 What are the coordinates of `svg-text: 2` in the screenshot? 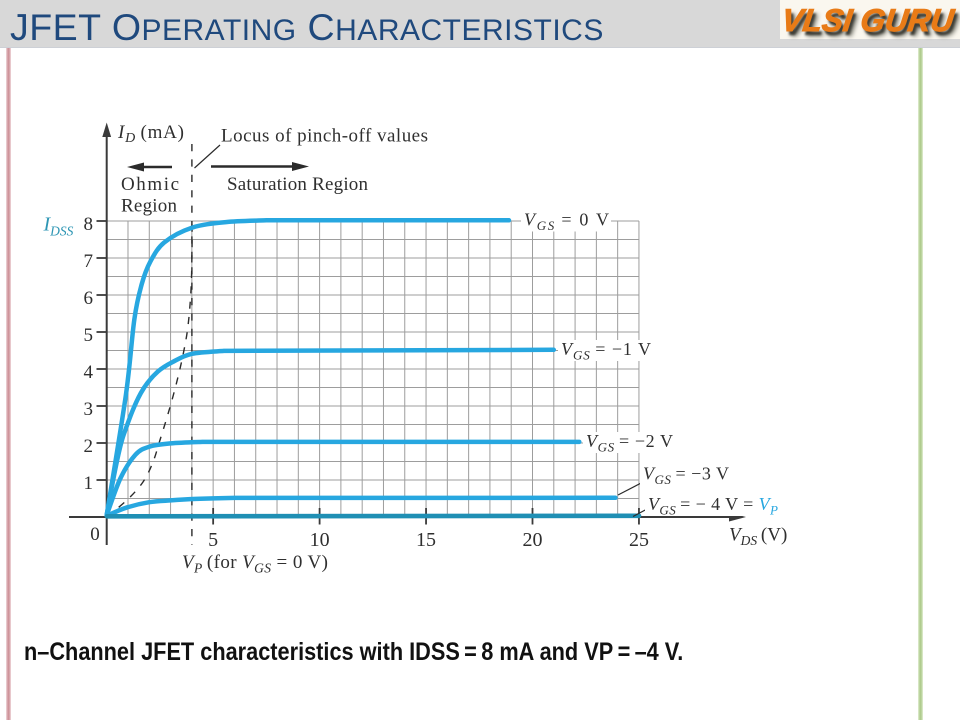 It's located at (89, 446).